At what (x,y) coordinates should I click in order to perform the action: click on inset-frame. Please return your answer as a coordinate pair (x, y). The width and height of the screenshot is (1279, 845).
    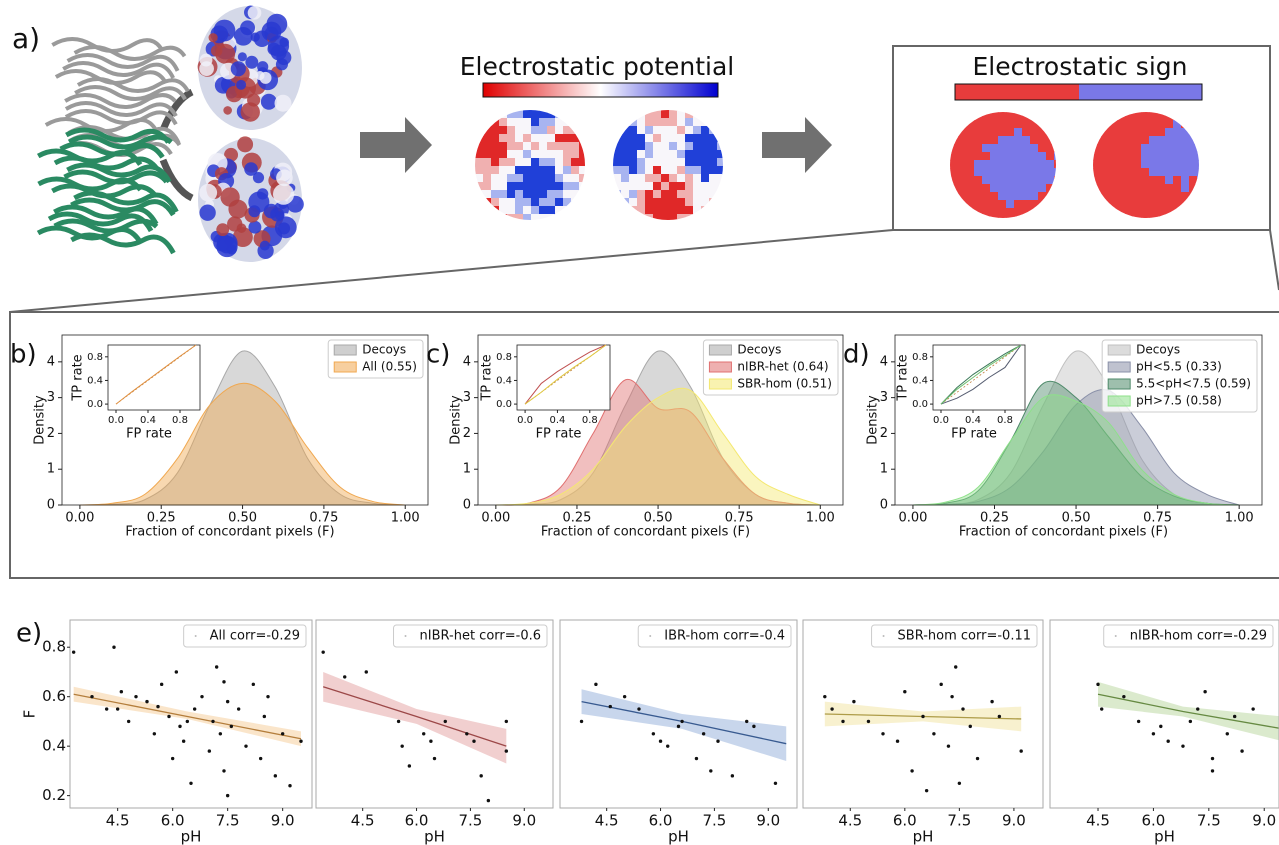
    Looking at the image, I should click on (154, 377).